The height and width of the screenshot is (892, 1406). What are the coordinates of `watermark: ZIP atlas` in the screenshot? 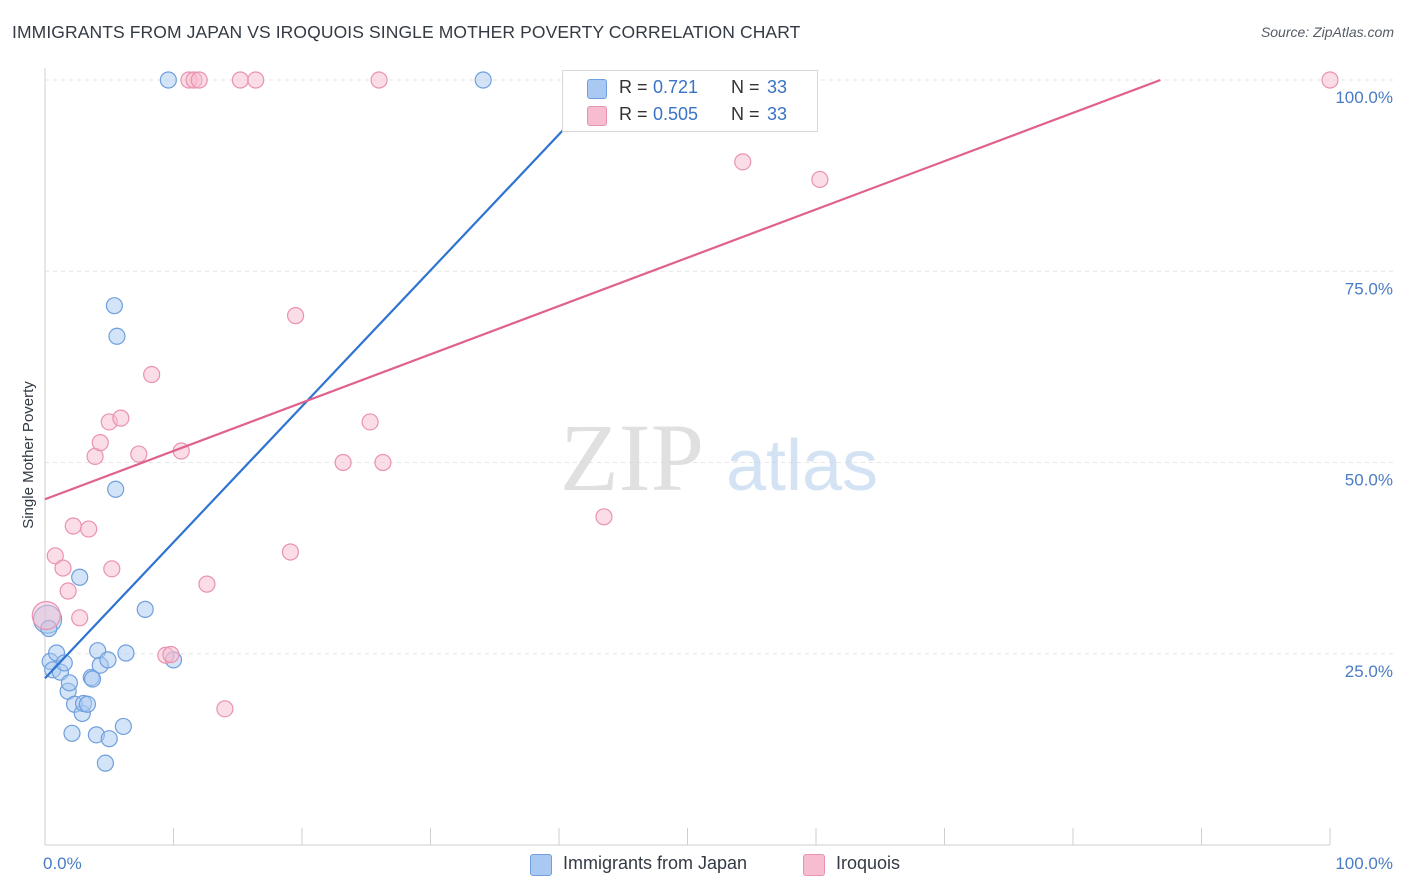 It's located at (719, 457).